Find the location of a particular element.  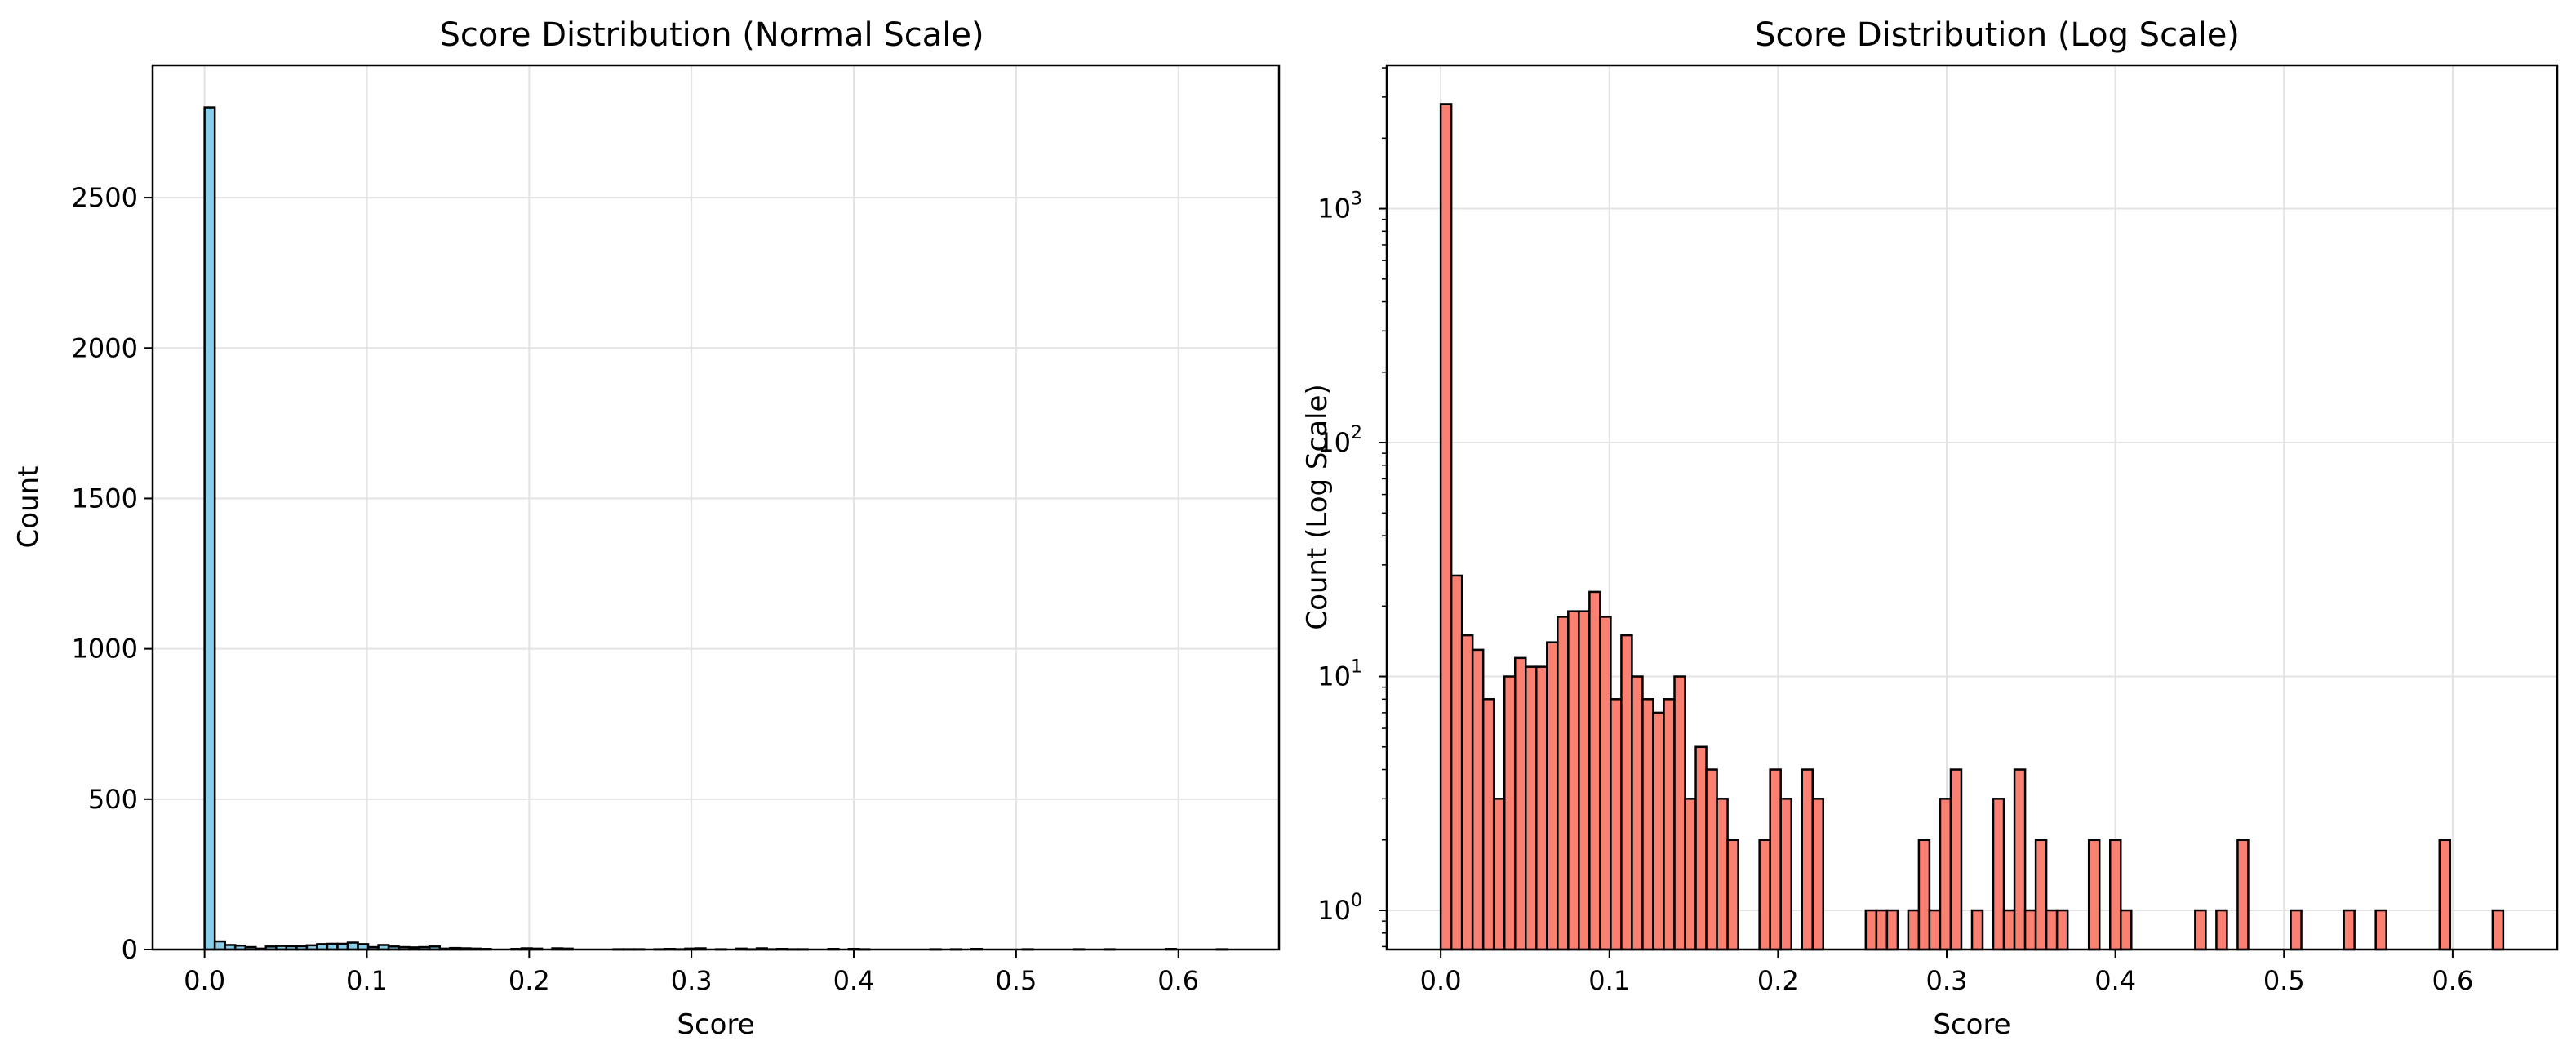

y-axis-ticks: 10⁰ 10¹ 10² 10³ is located at coordinates (1352, 507).